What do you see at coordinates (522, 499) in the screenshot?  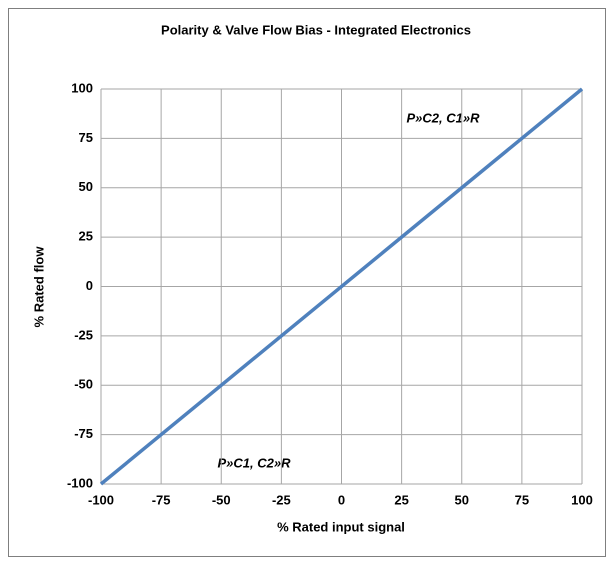 I see `x-tick-label: 75` at bounding box center [522, 499].